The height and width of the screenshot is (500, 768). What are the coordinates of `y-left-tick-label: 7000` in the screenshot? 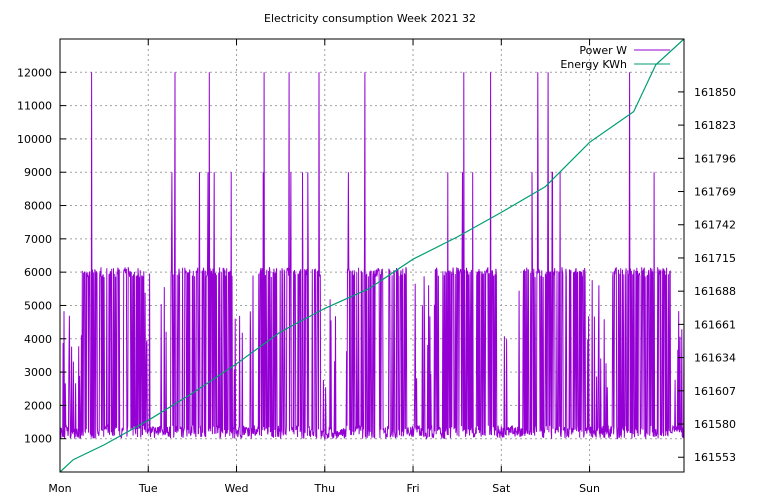 It's located at (38, 239).